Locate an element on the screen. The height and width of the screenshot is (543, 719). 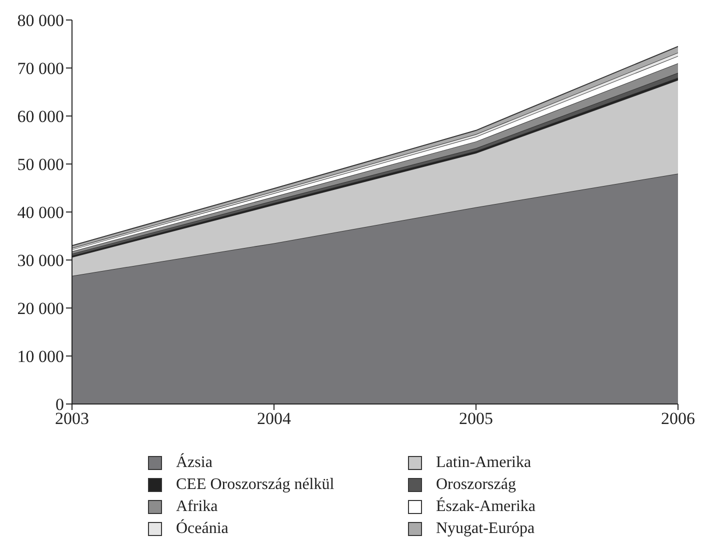
y-tick-label: 30 000 is located at coordinates (40, 260).